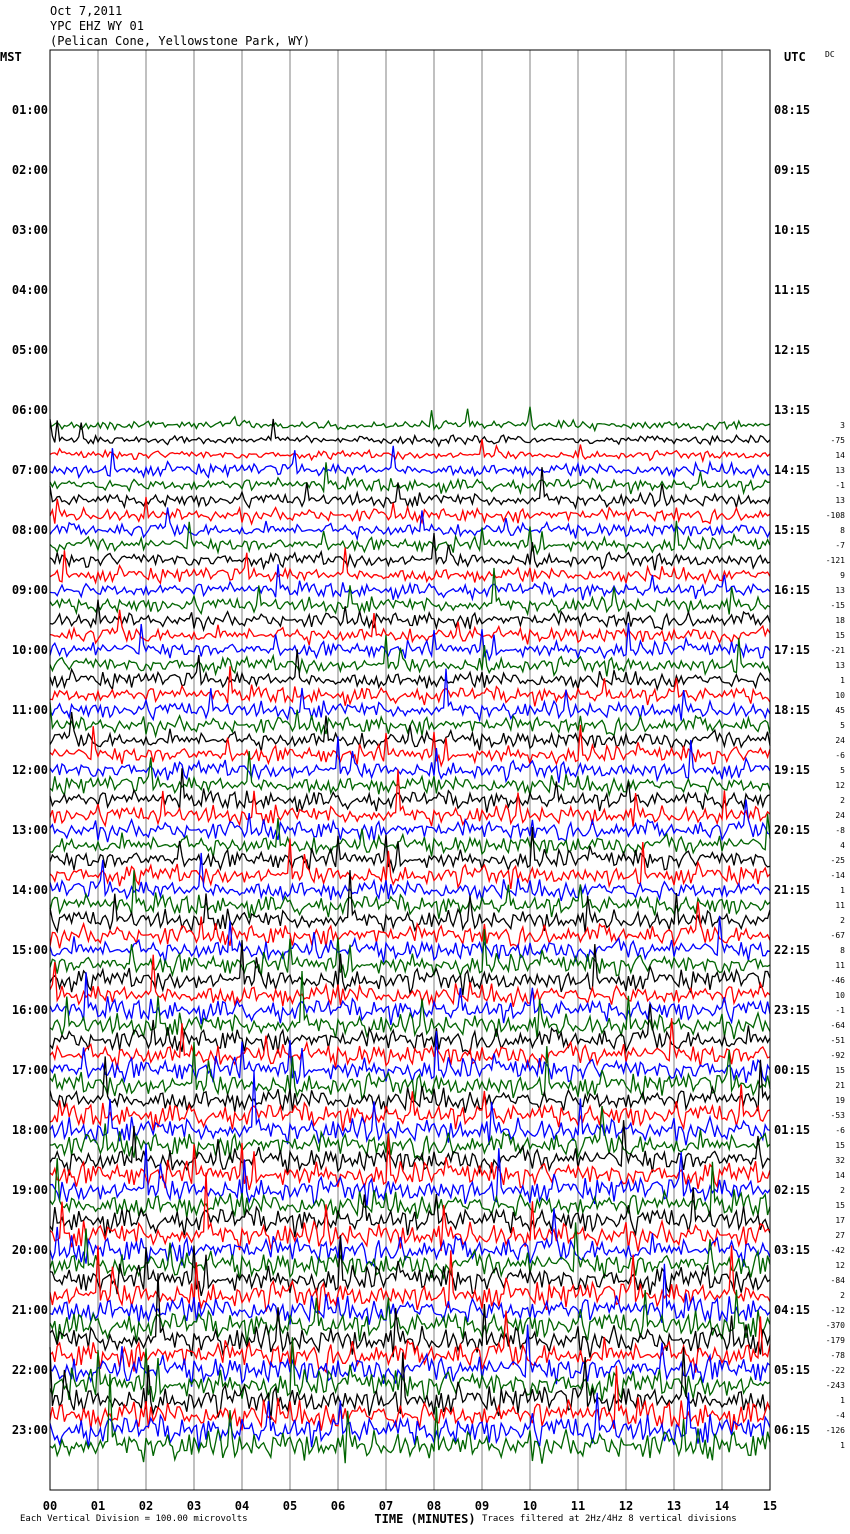 The image size is (850, 1534). I want to click on dc-offset-value: 12, so click(840, 785).